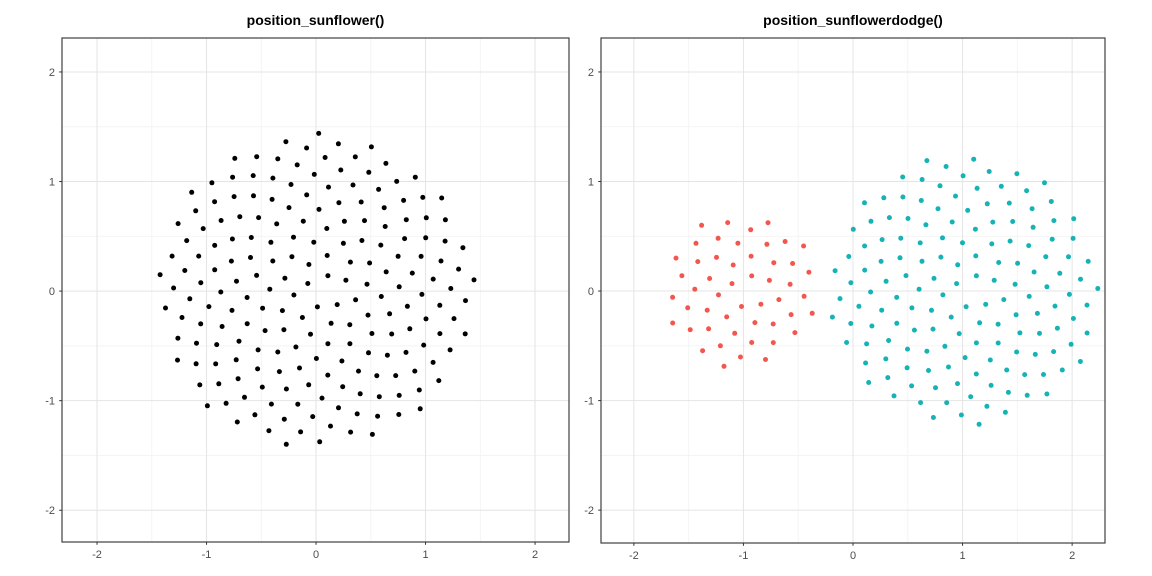  Describe the element at coordinates (744, 556) in the screenshot. I see `x-tick-label: -1` at that location.